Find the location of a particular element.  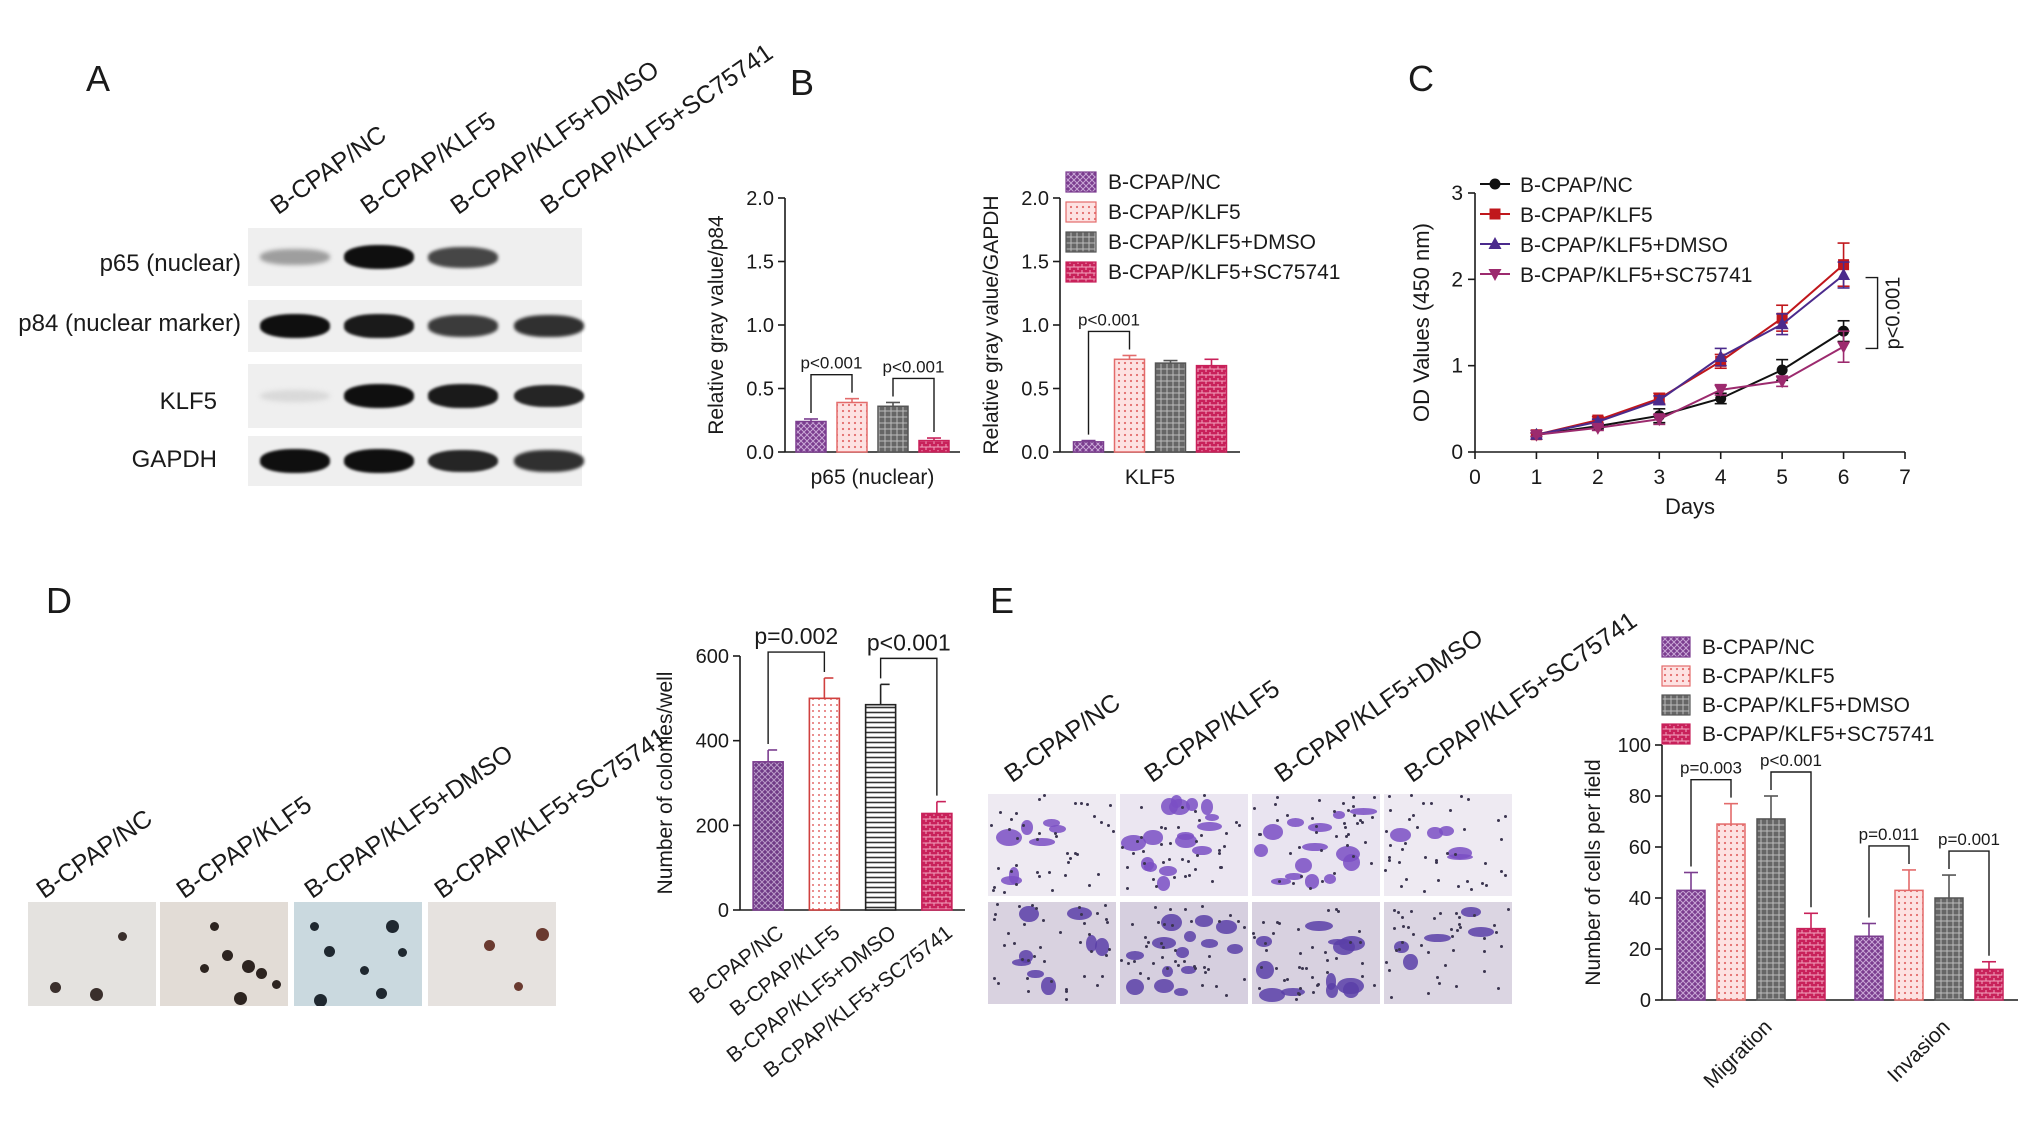

y-B1-tick-label: 2.0 is located at coordinates (760, 199).